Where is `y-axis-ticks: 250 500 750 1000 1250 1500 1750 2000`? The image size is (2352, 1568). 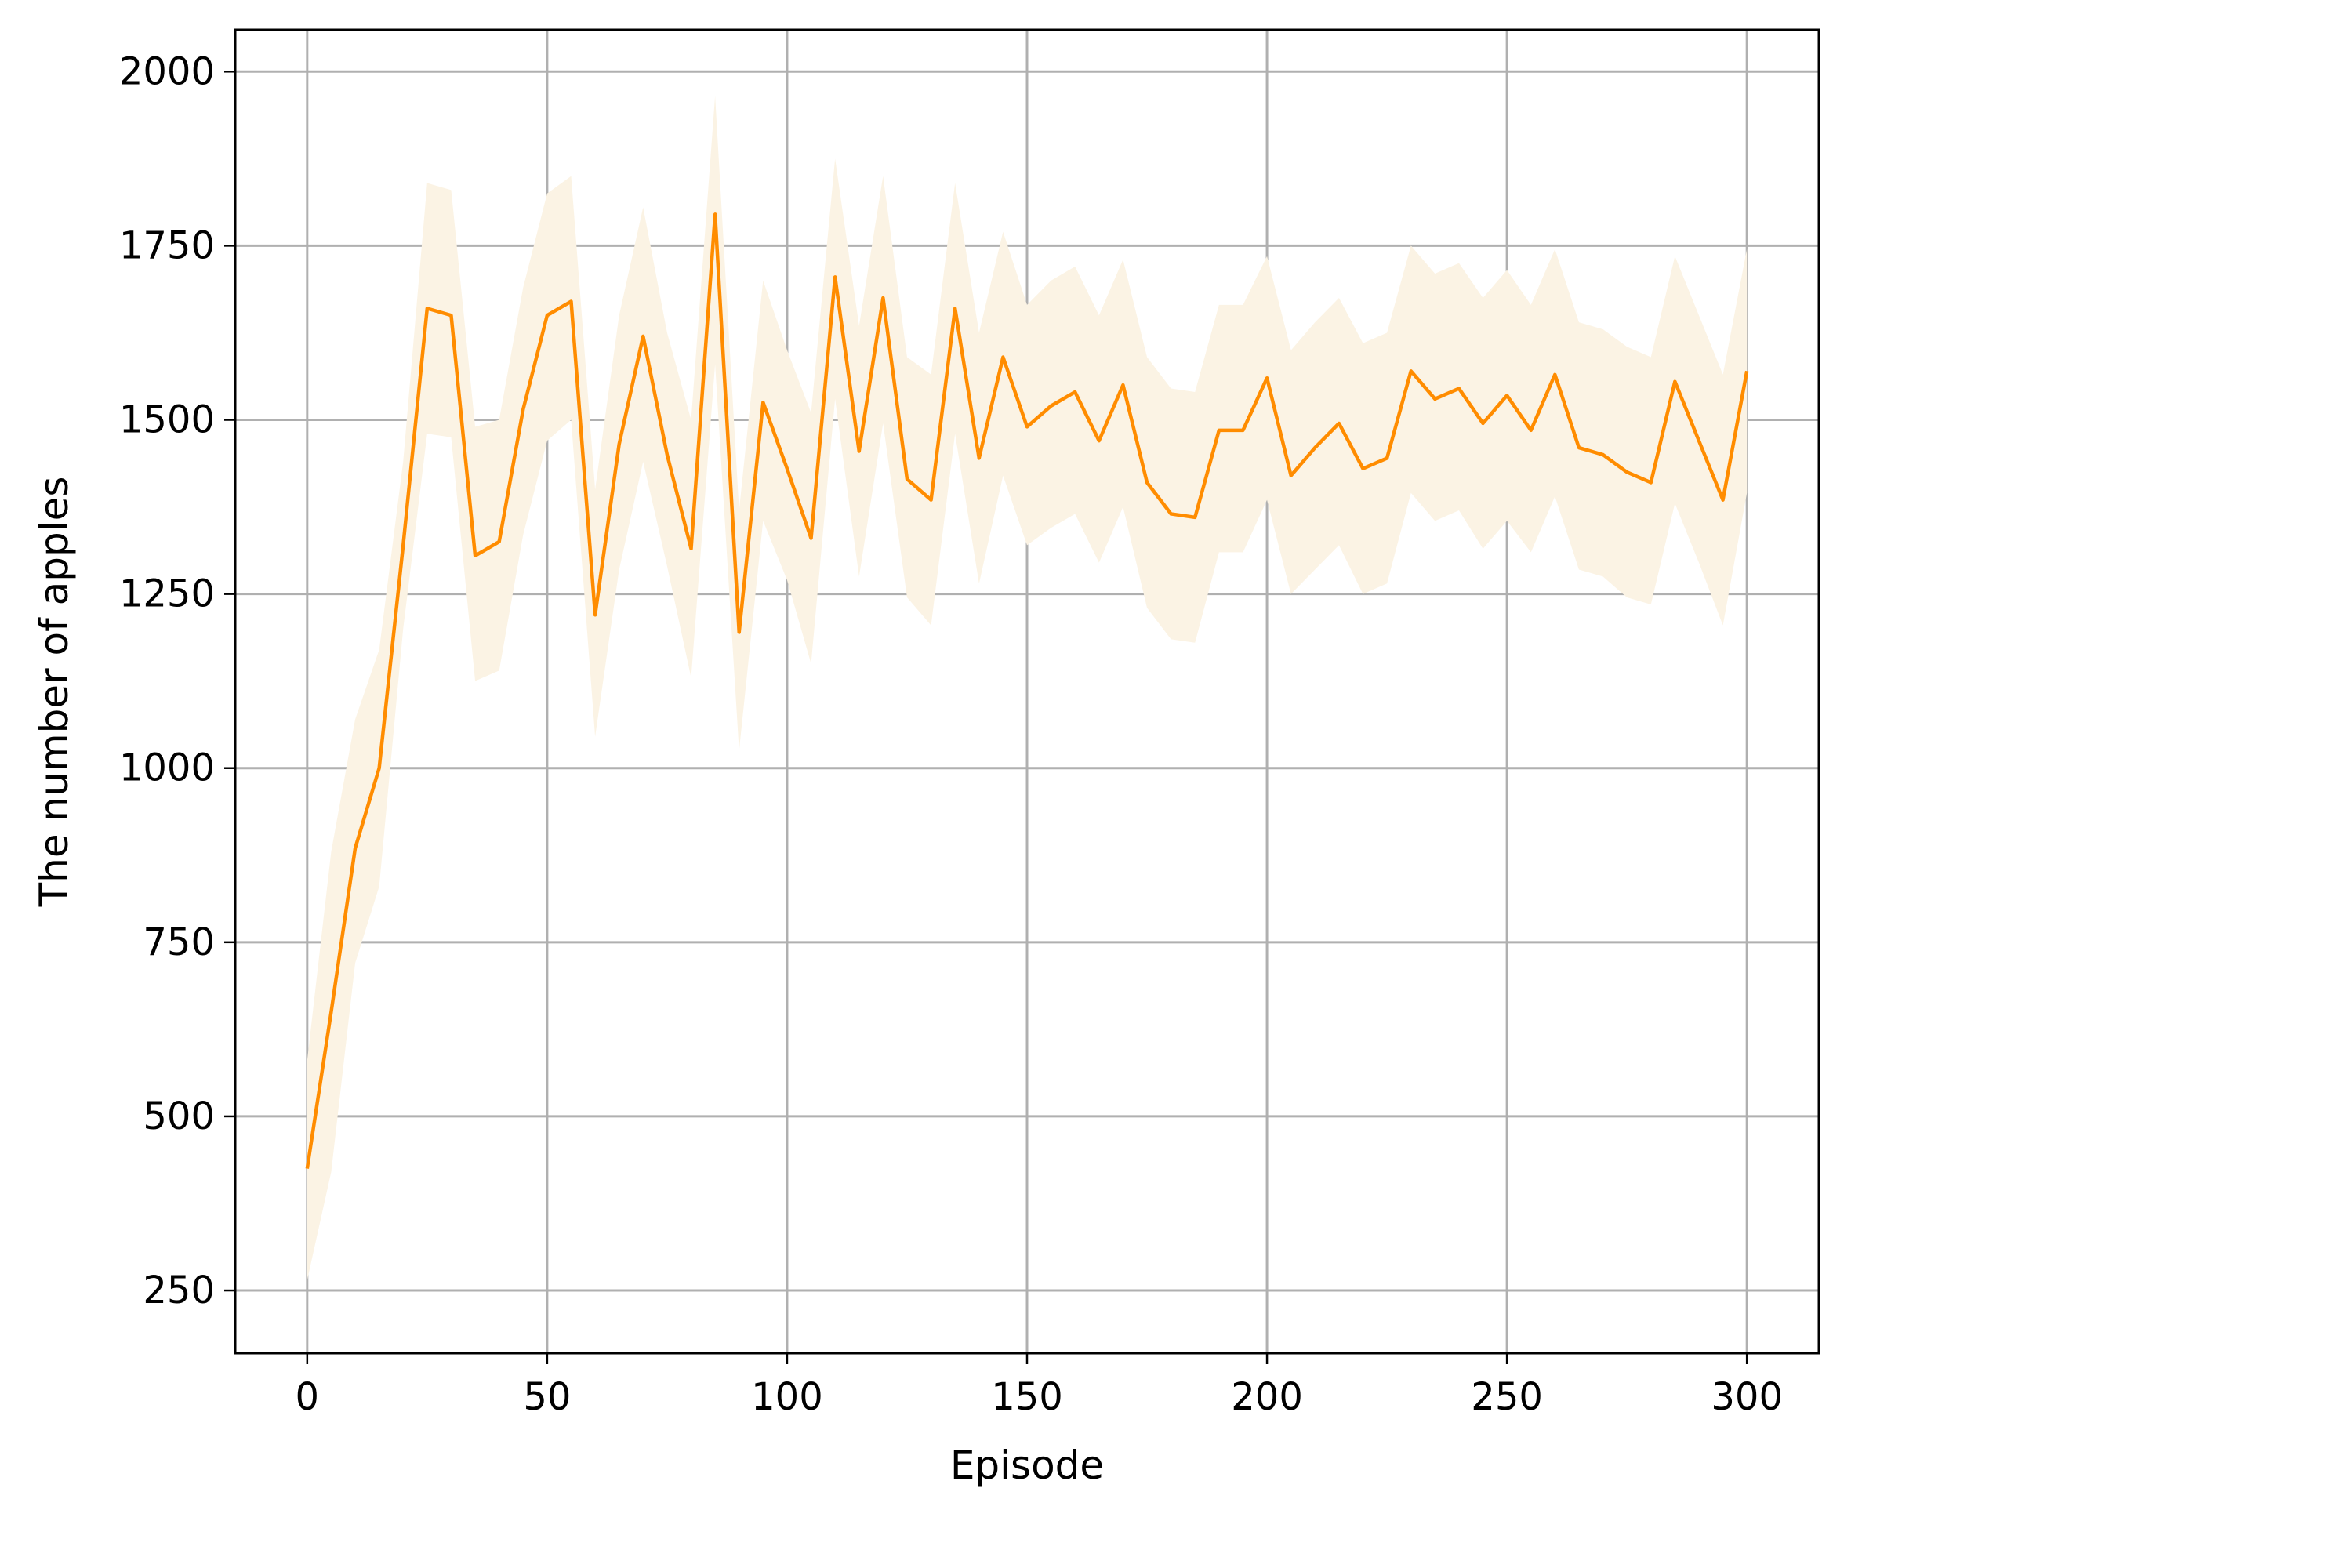 y-axis-ticks: 250 500 750 1000 1250 1500 1750 2000 is located at coordinates (177, 680).